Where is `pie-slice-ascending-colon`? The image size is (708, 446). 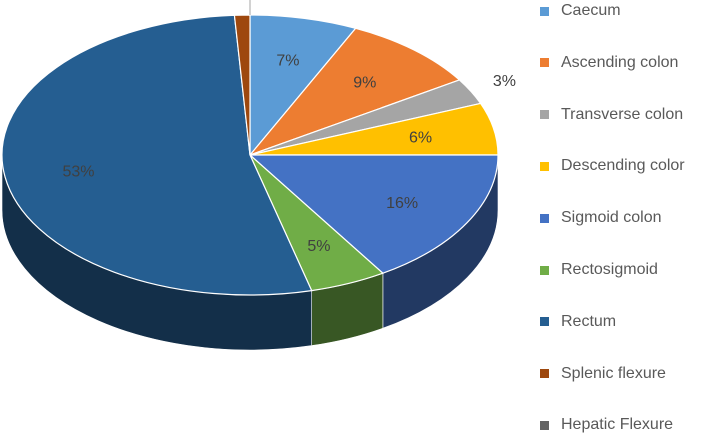
pie-slice-ascending-colon is located at coordinates (354, 92).